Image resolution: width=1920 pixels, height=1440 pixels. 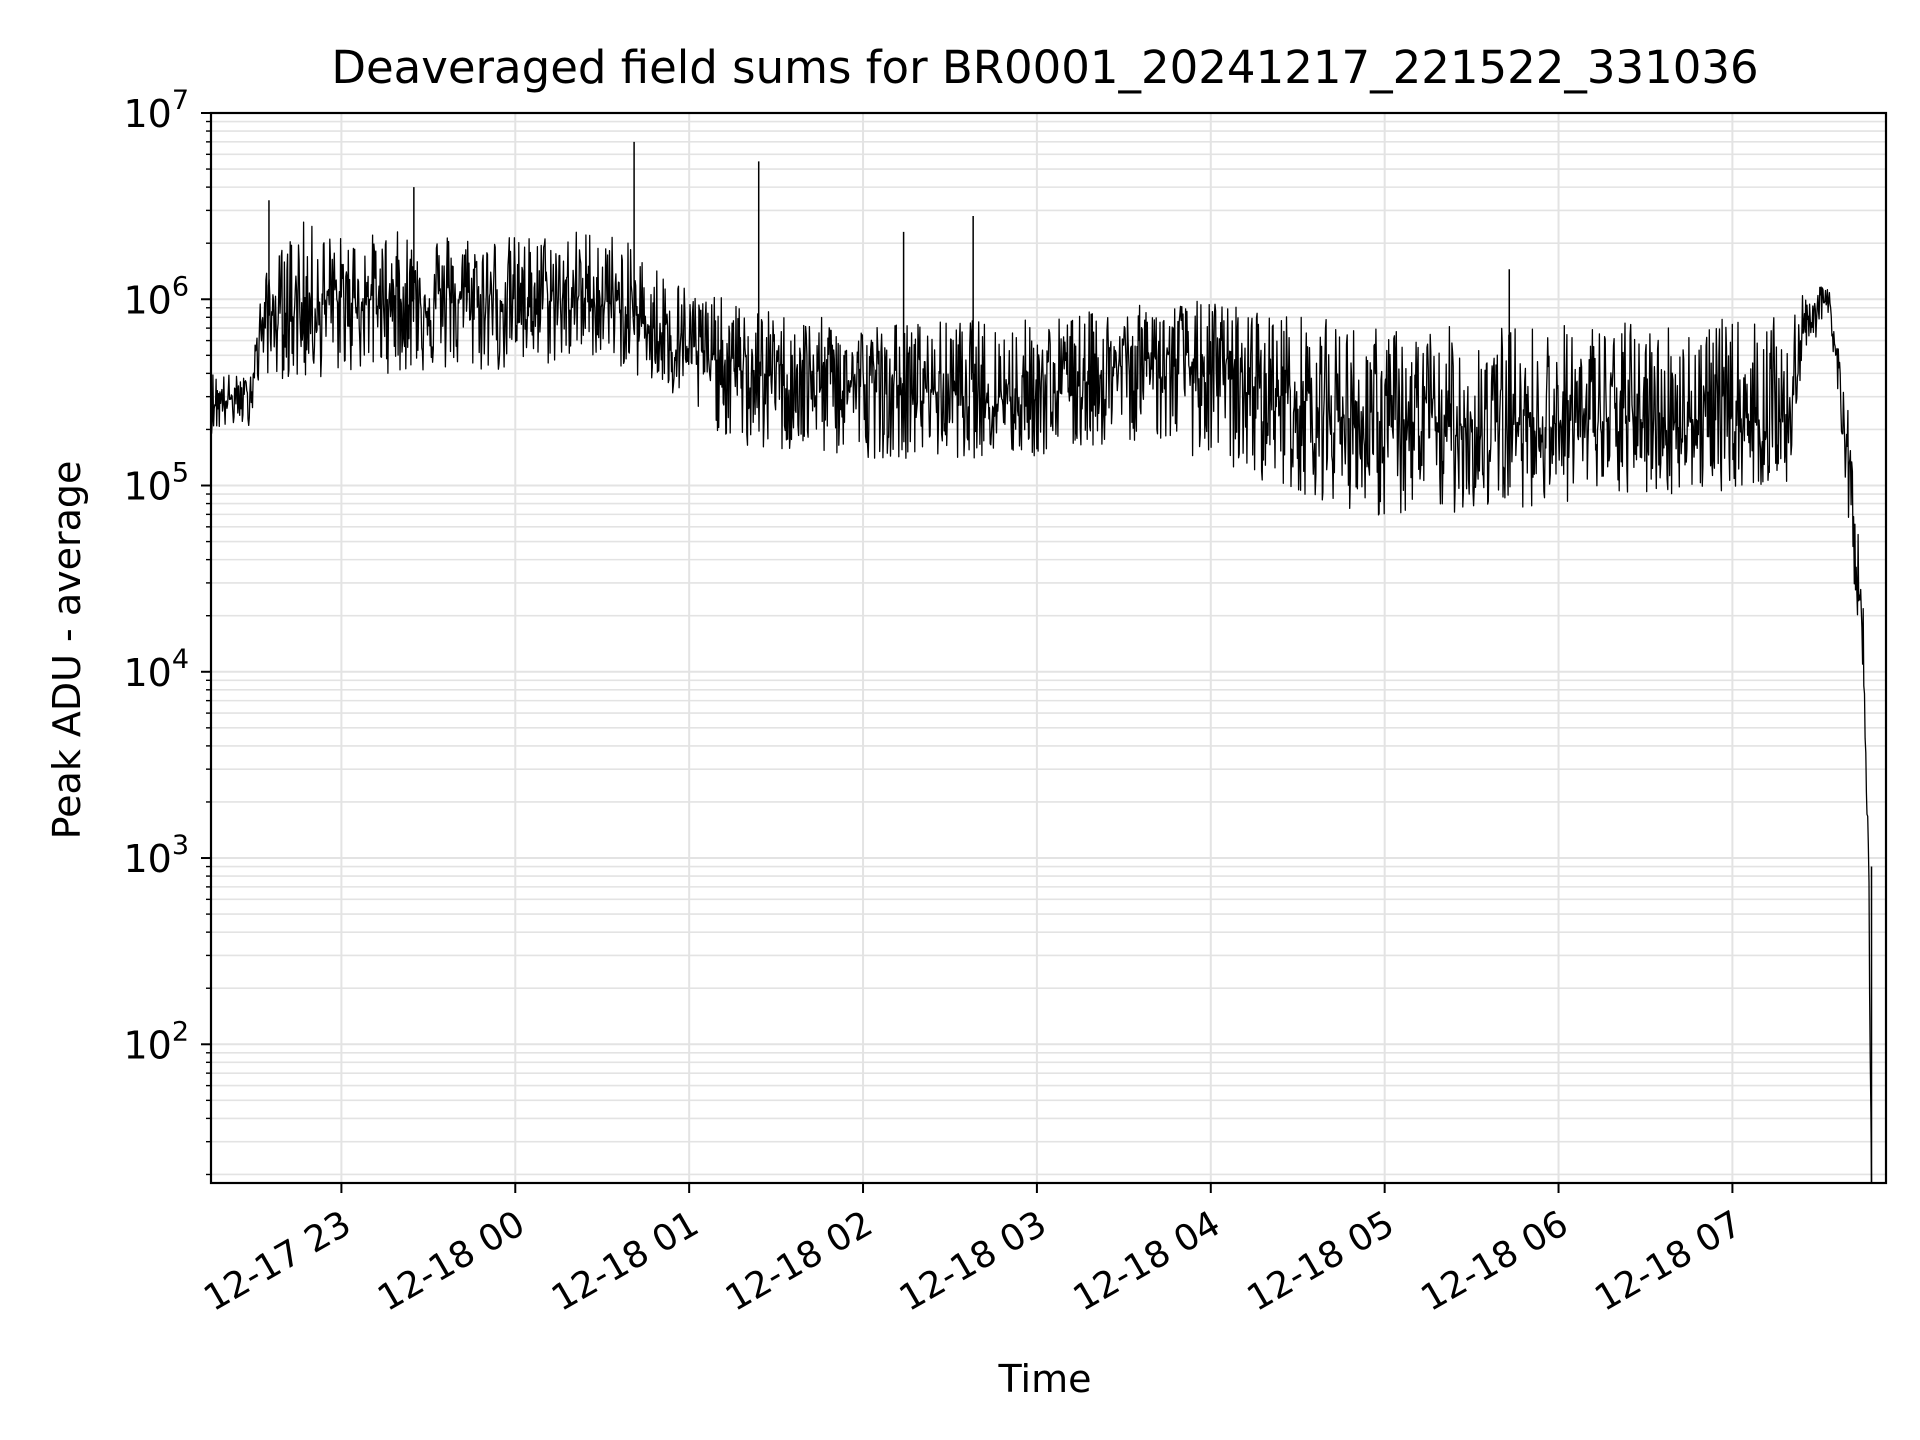 What do you see at coordinates (156, 855) in the screenshot?
I see `y-tick-label: 10³` at bounding box center [156, 855].